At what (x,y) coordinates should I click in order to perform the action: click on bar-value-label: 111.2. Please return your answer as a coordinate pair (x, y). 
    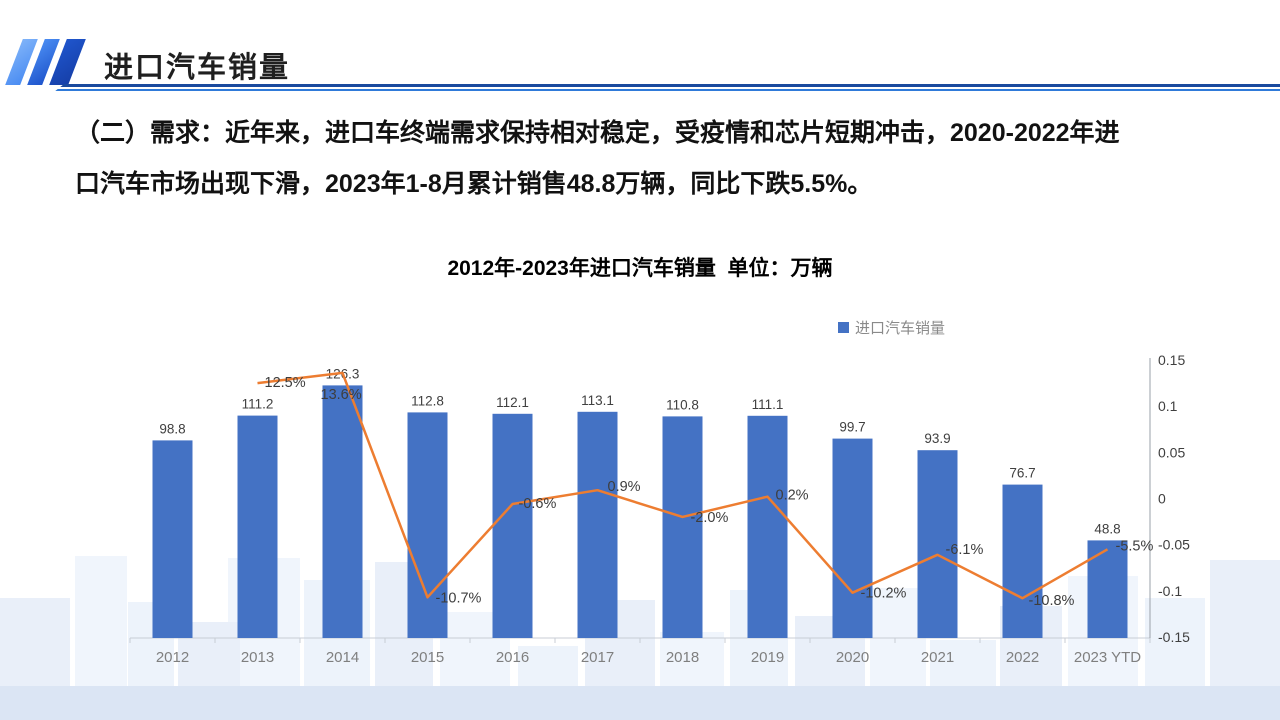
    Looking at the image, I should click on (258, 404).